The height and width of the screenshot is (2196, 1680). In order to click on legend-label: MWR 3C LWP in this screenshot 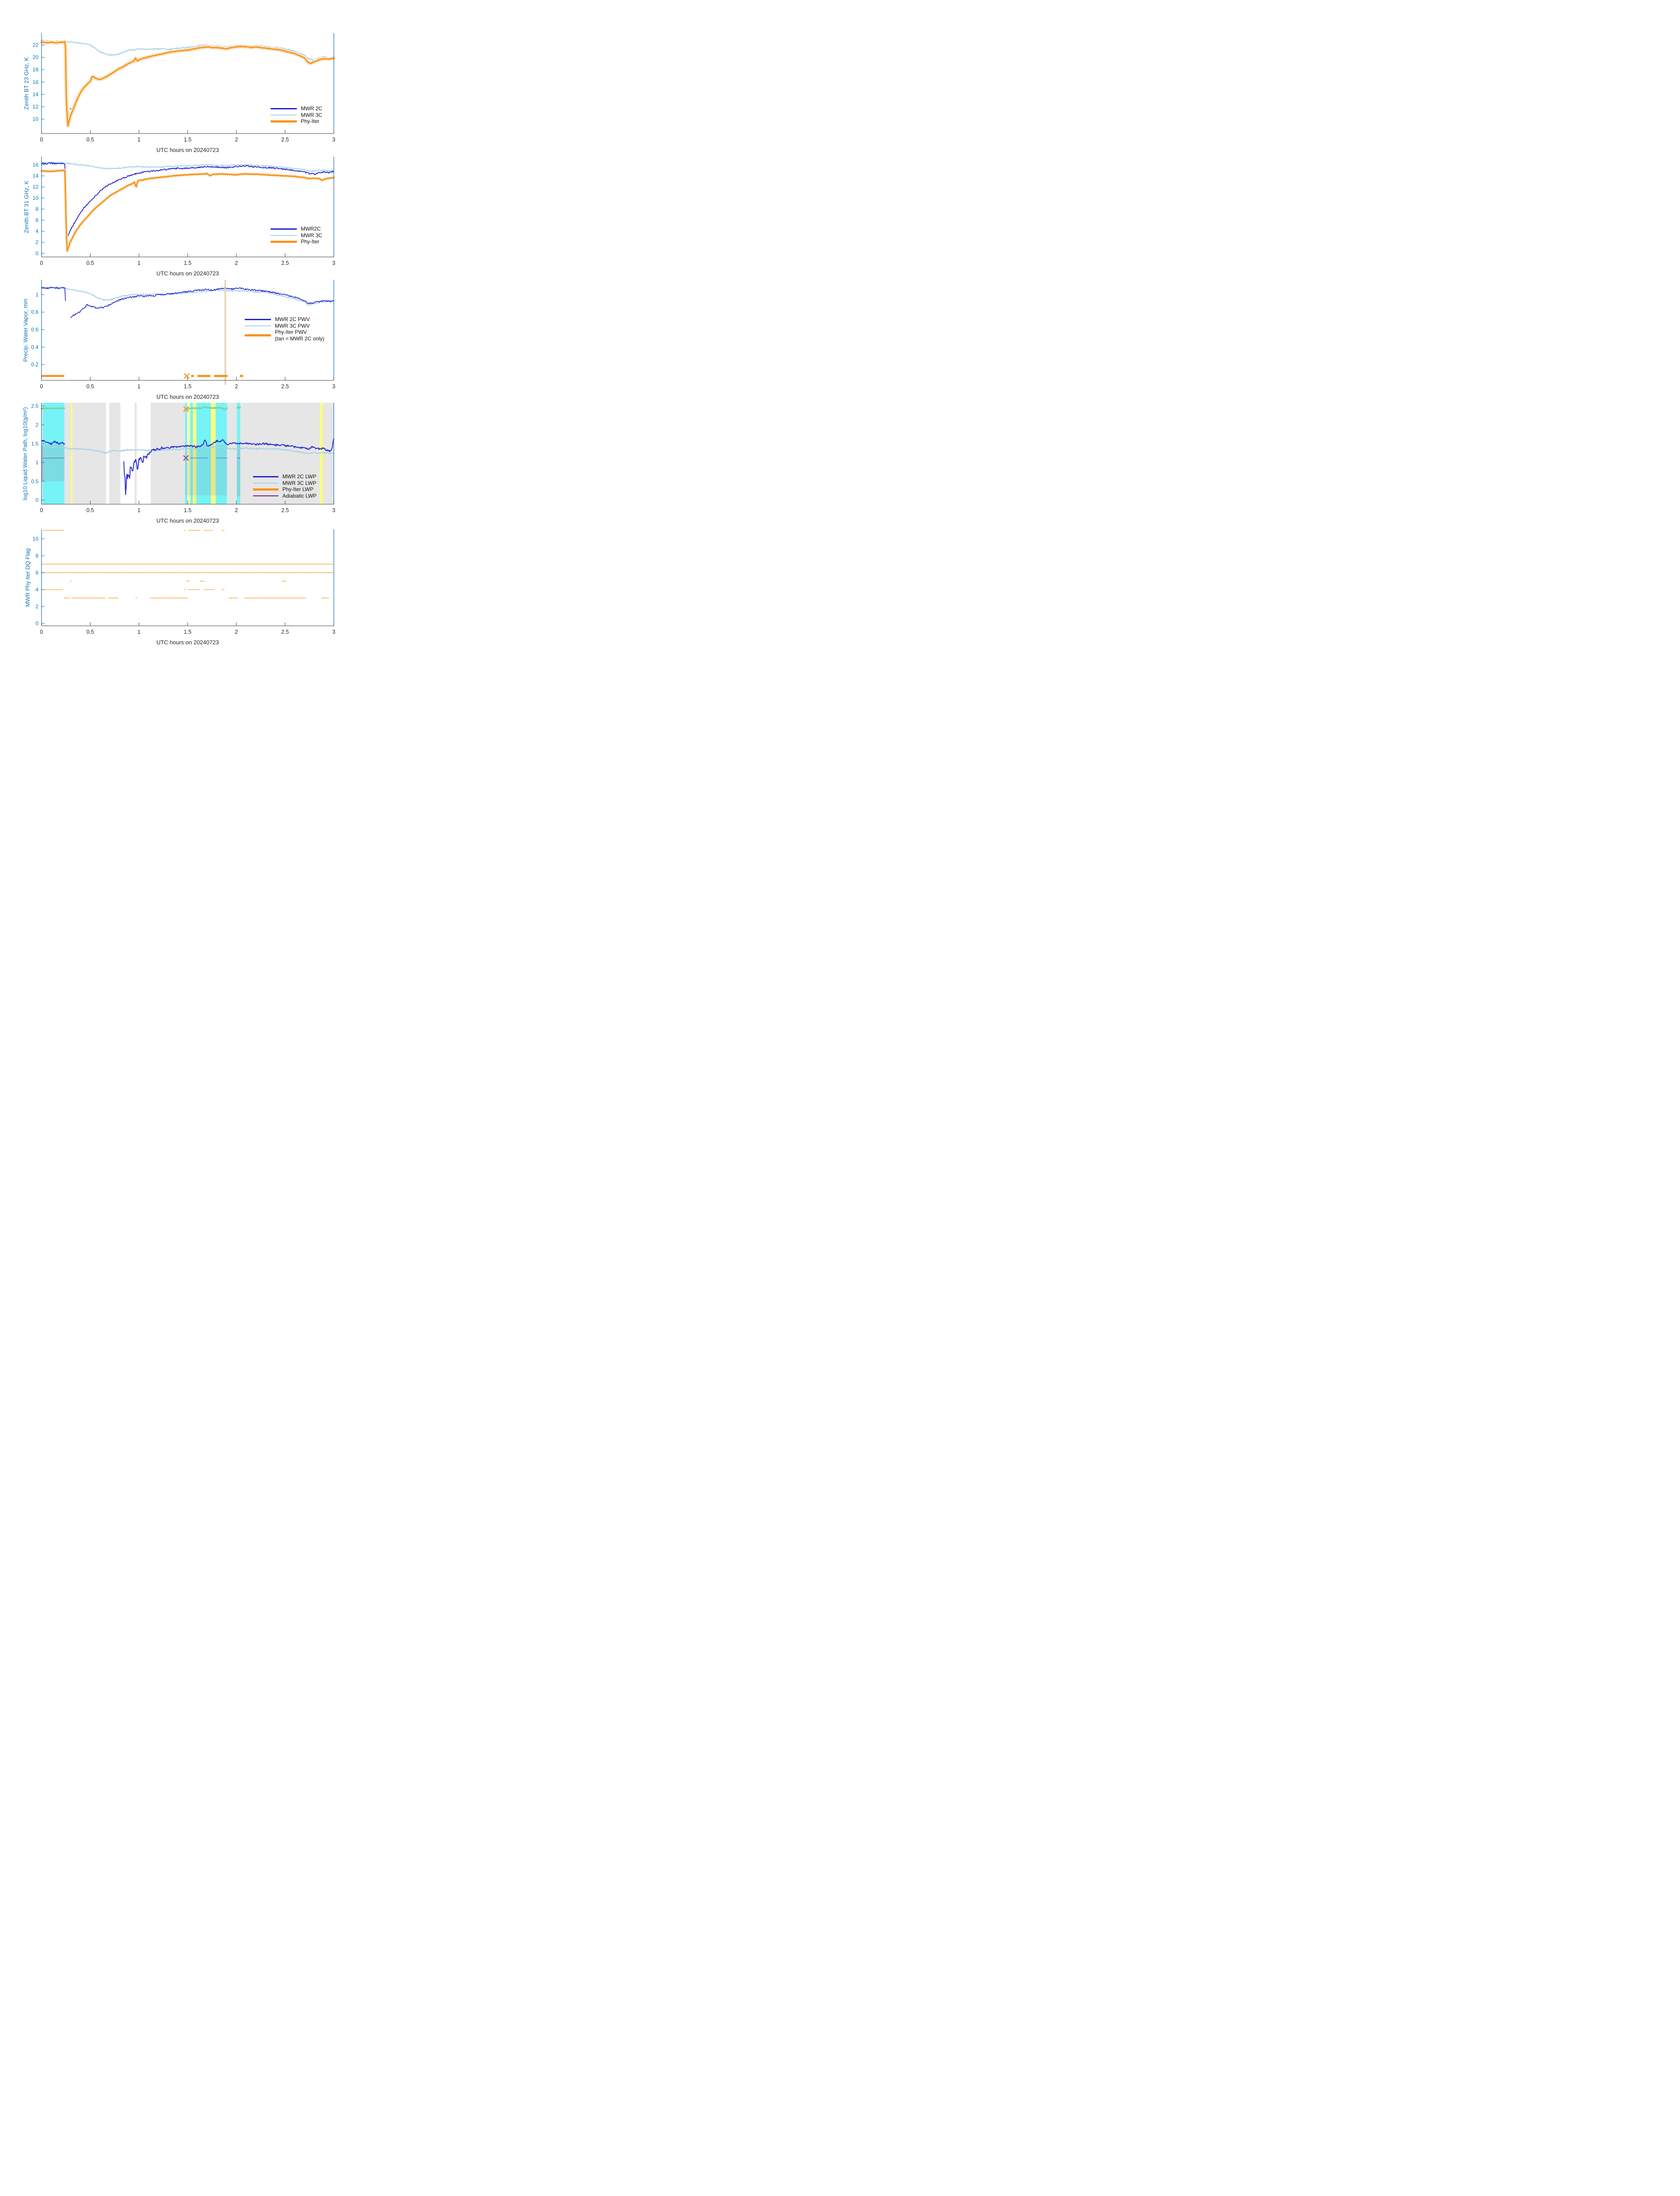, I will do `click(299, 483)`.